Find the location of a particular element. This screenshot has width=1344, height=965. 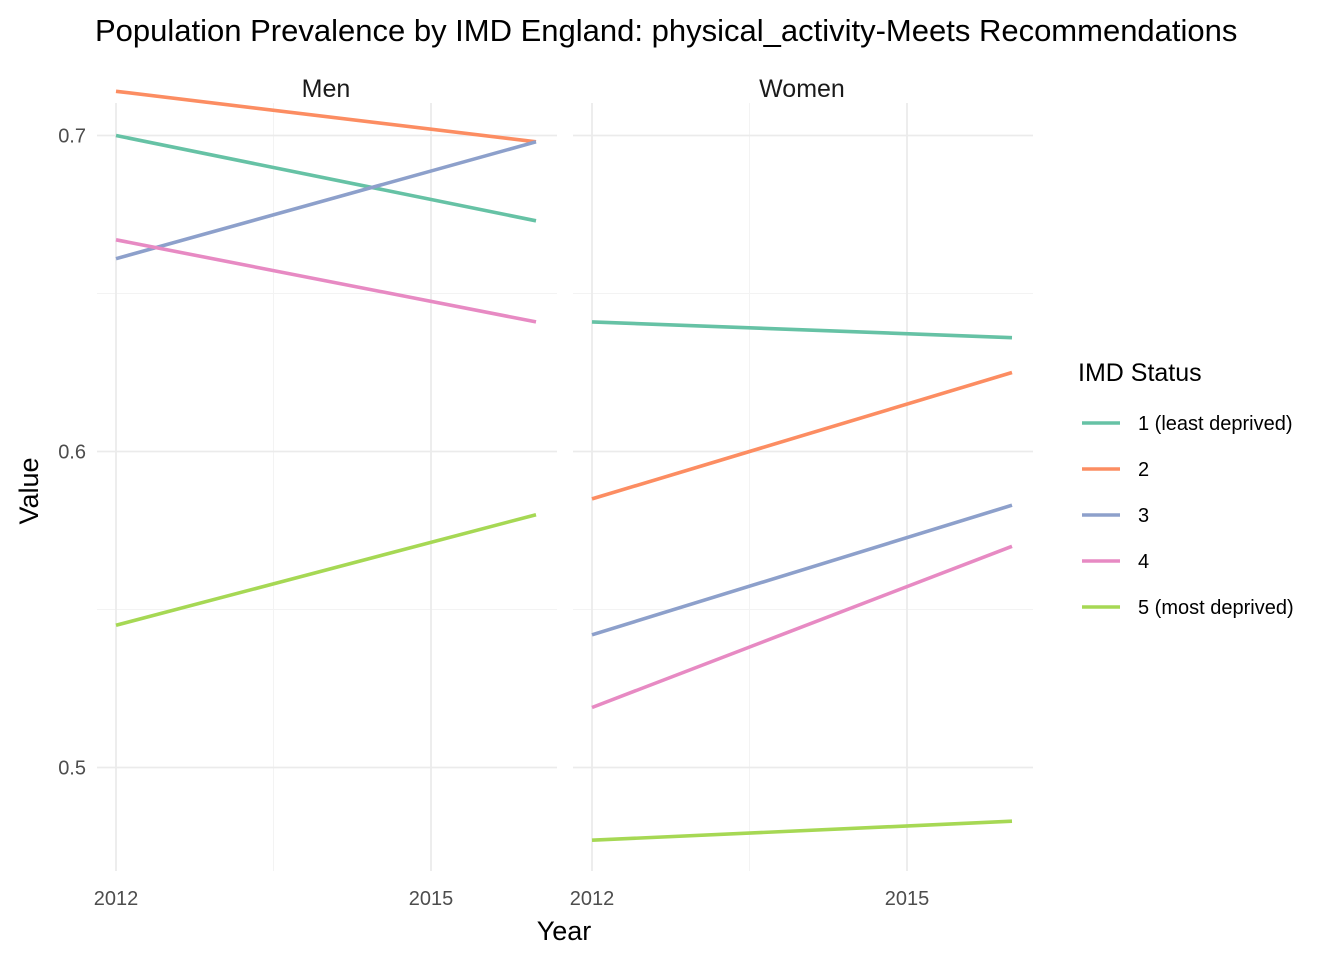

y-axis-title: Value is located at coordinates (29, 490).